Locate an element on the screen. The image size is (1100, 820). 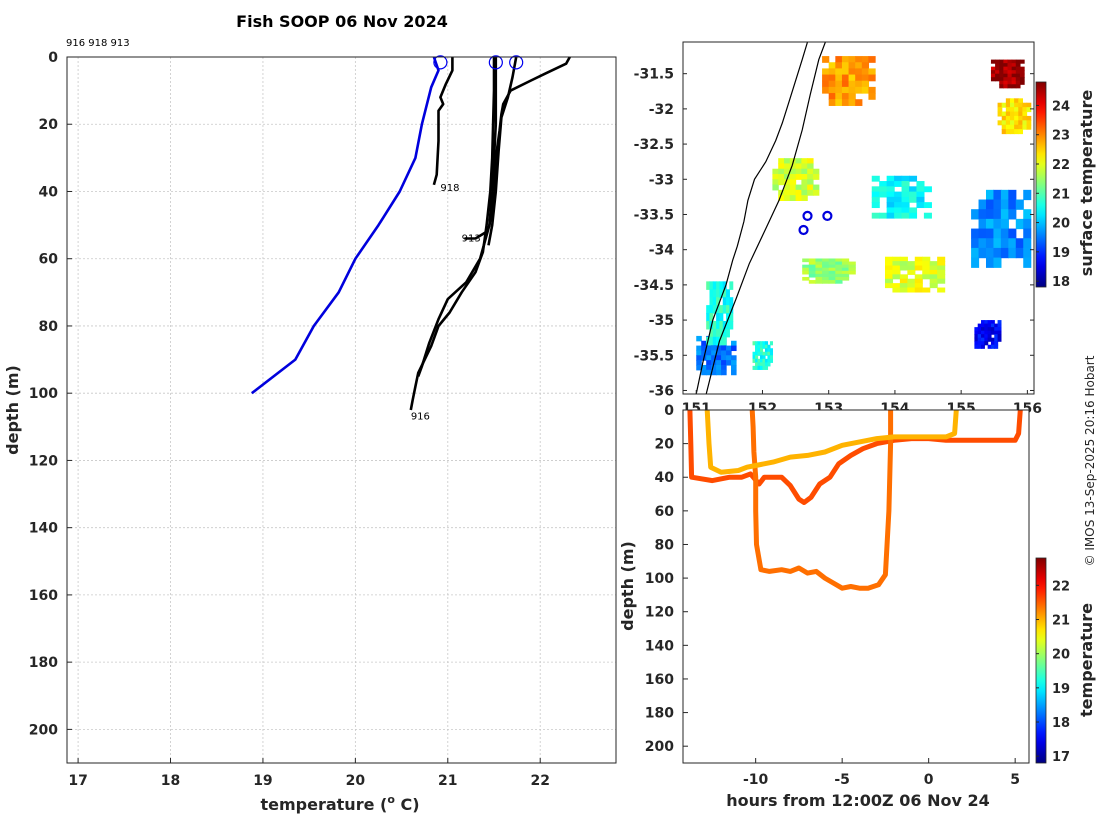
section-ytick-label: 80 is located at coordinates (665, 545).